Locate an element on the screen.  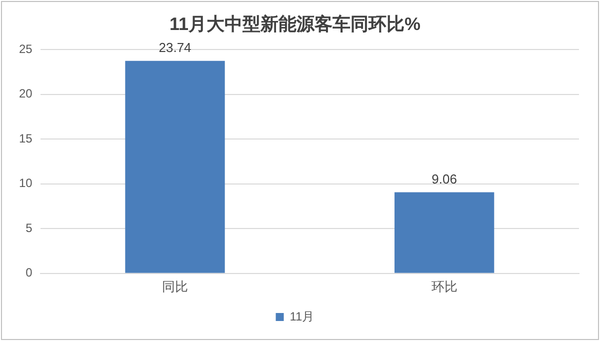
x-tick-label: 环比 is located at coordinates (444, 286).